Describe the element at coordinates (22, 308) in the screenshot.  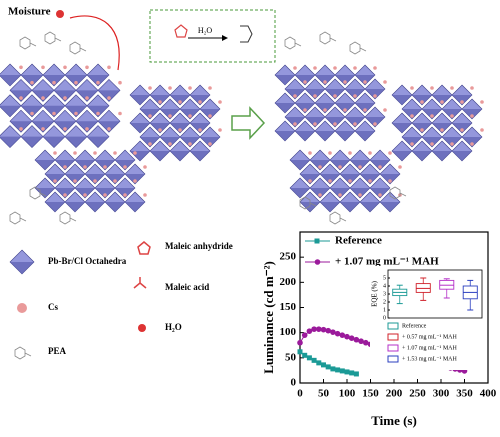
I see `cs-icon` at that location.